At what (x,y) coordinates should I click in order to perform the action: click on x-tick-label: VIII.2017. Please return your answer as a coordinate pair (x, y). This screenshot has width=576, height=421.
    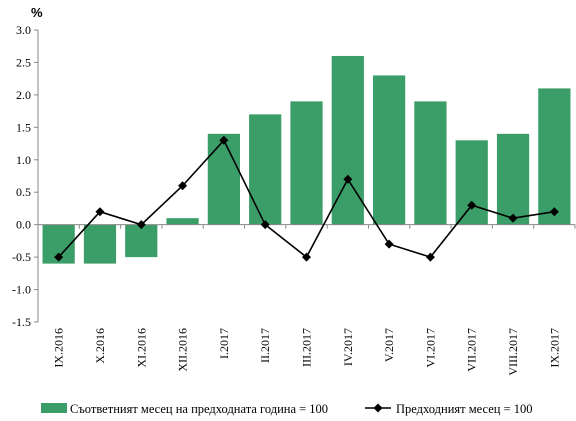
    Looking at the image, I should click on (513, 352).